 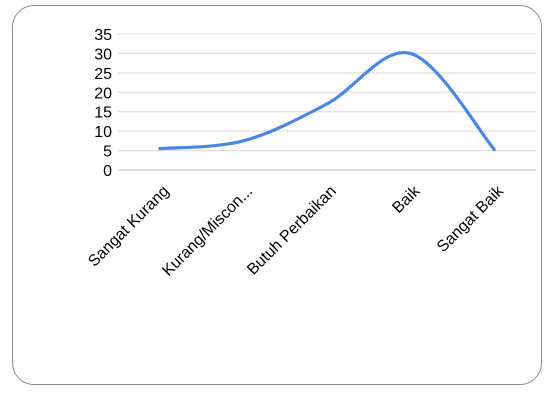 I want to click on x-tick-label: Sangat Kurang, so click(x=129, y=227).